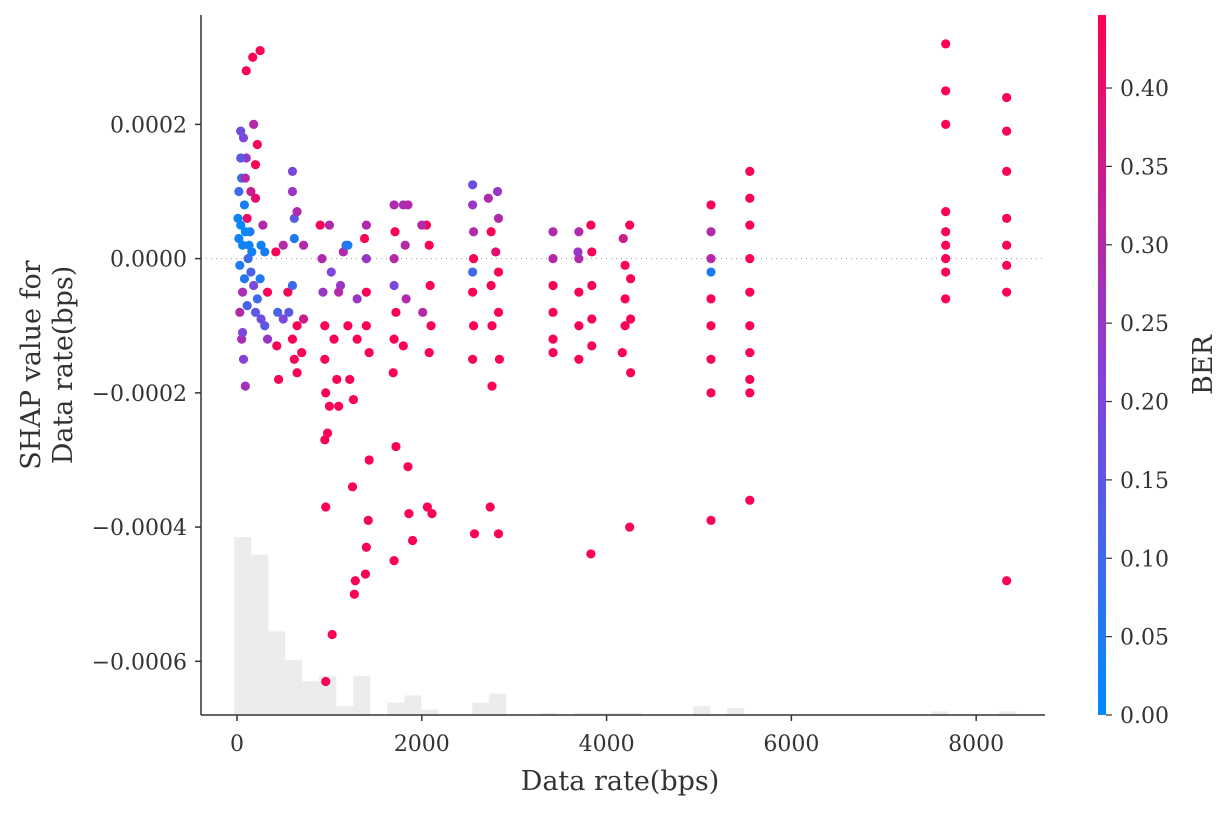 This screenshot has height=817, width=1229. What do you see at coordinates (1144, 716) in the screenshot?
I see `colorbar-tick-label: 0.00` at bounding box center [1144, 716].